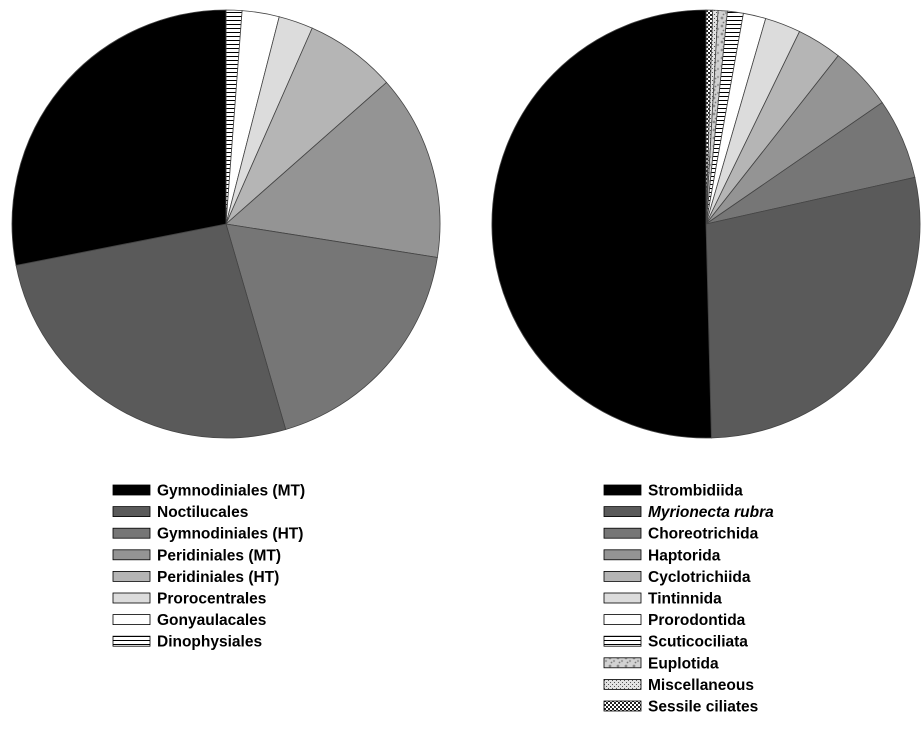  What do you see at coordinates (231, 491) in the screenshot?
I see `legend-label: Gymnodiniales (MT)` at bounding box center [231, 491].